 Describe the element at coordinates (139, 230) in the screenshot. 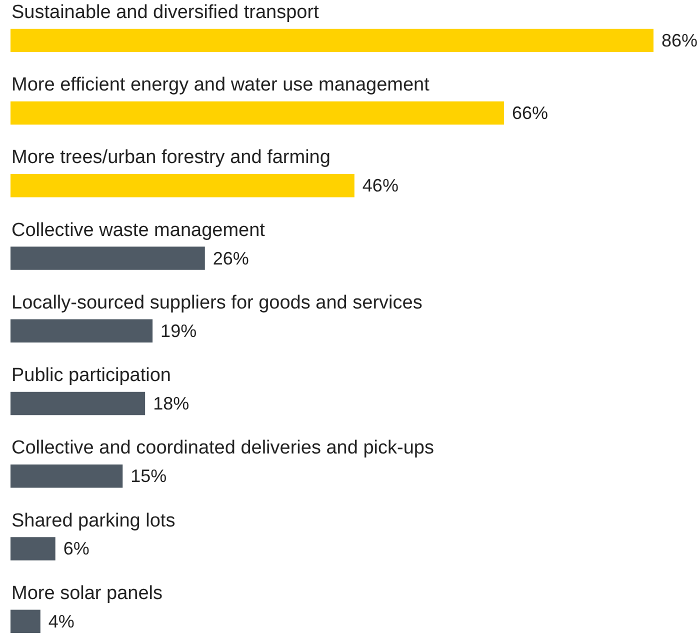

I see `y-tick-label: Collective waste management` at that location.